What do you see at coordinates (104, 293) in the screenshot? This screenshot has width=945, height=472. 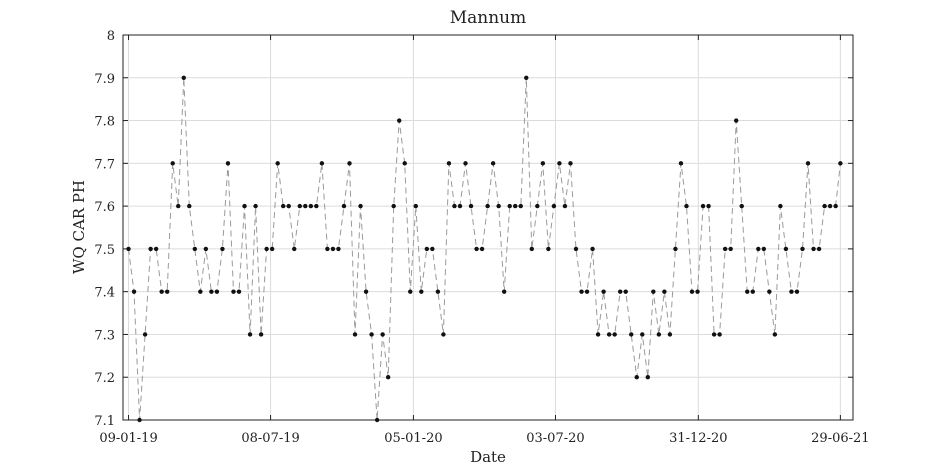 I see `y-tick-label: 7.4` at bounding box center [104, 293].